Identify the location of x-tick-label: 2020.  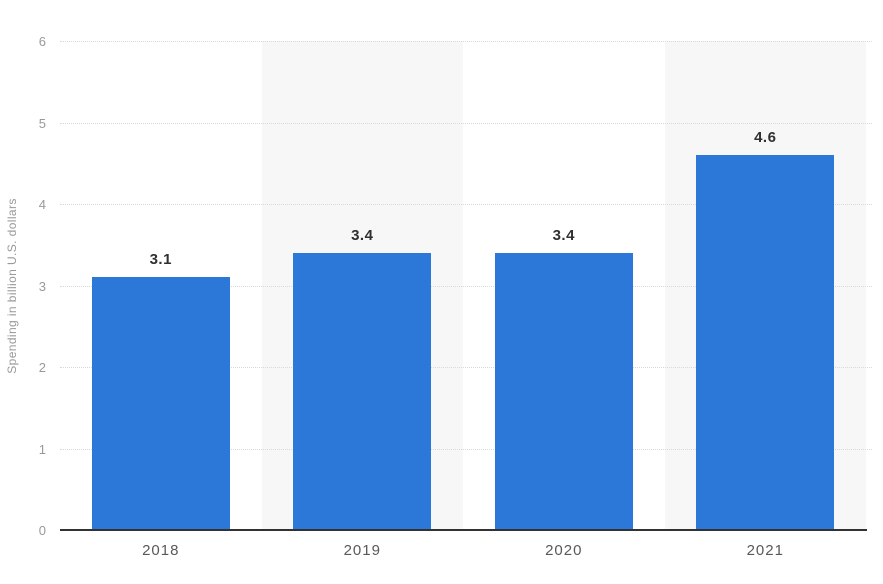
(564, 550).